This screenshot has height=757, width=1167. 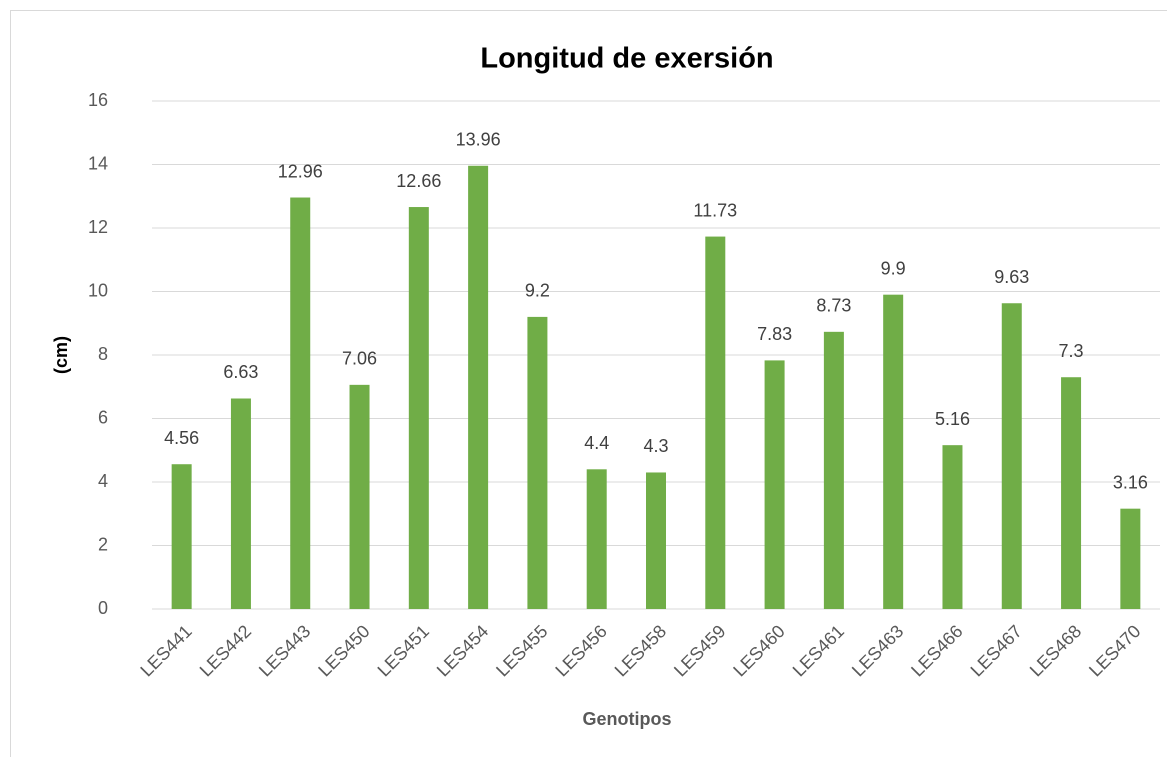 What do you see at coordinates (521, 650) in the screenshot?
I see `x-tick-label: LES455` at bounding box center [521, 650].